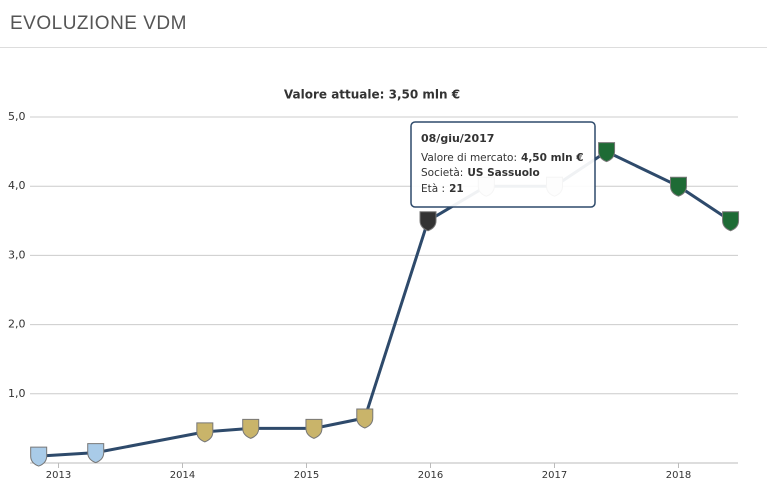  Describe the element at coordinates (17, 116) in the screenshot. I see `y-tick-label: 5,0` at that location.